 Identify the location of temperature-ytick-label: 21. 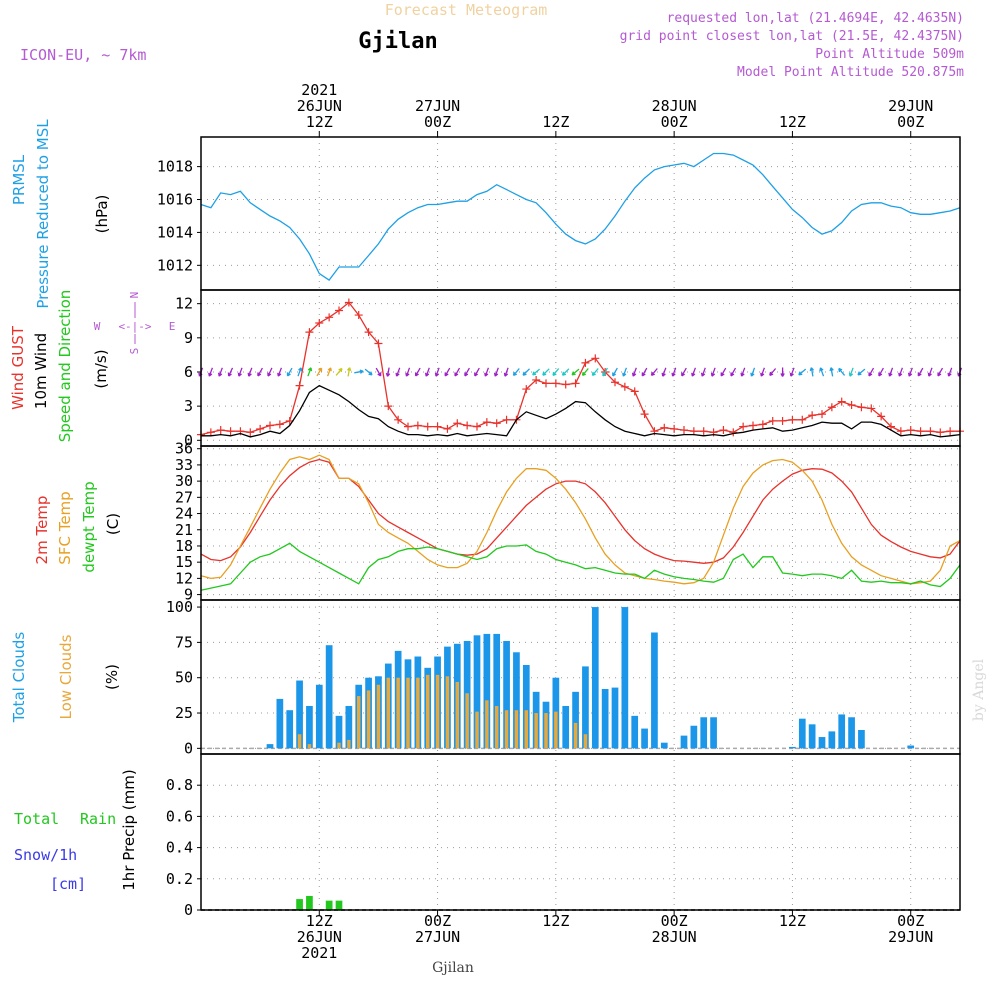
(184, 530).